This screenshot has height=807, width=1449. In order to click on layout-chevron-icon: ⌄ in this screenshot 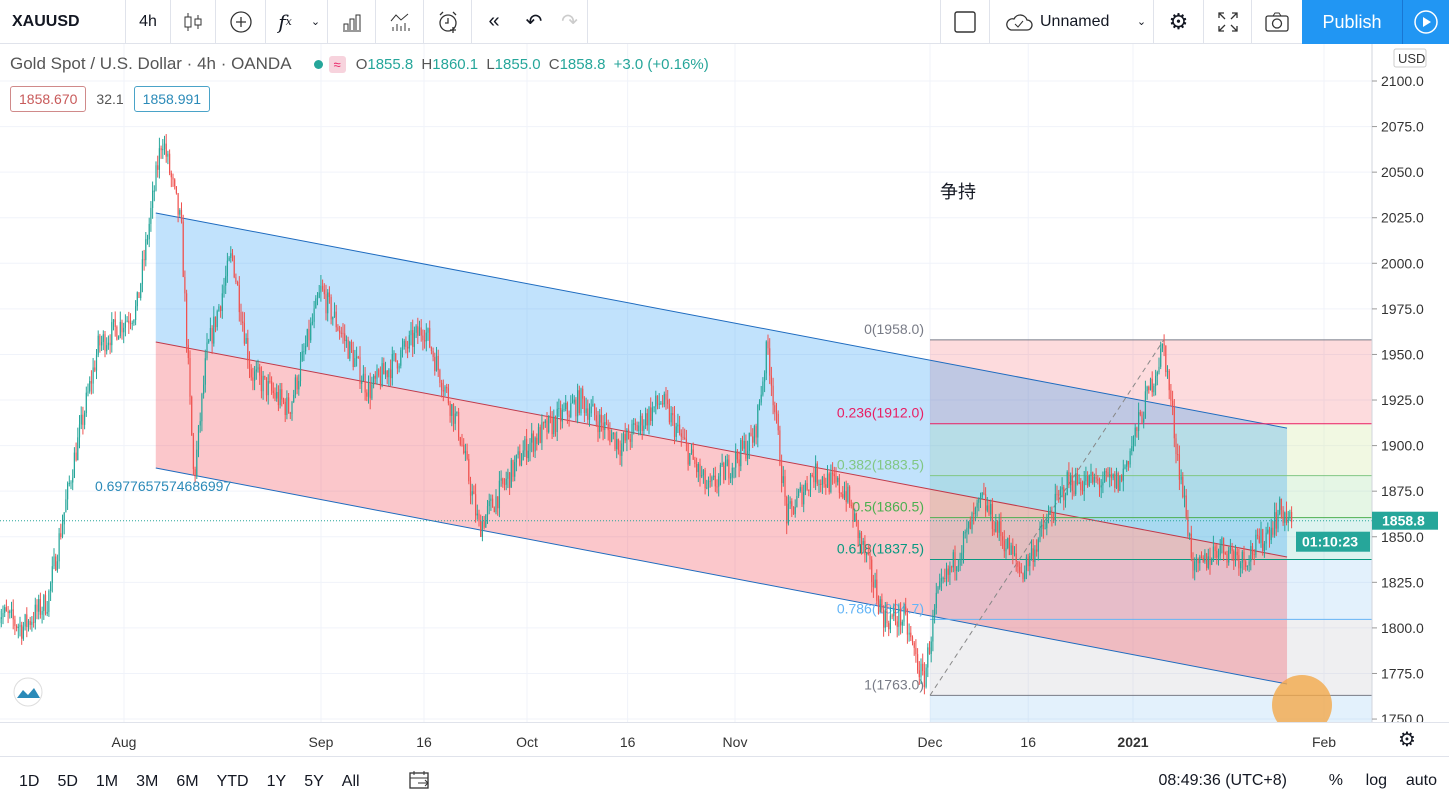, I will do `click(1142, 22)`.